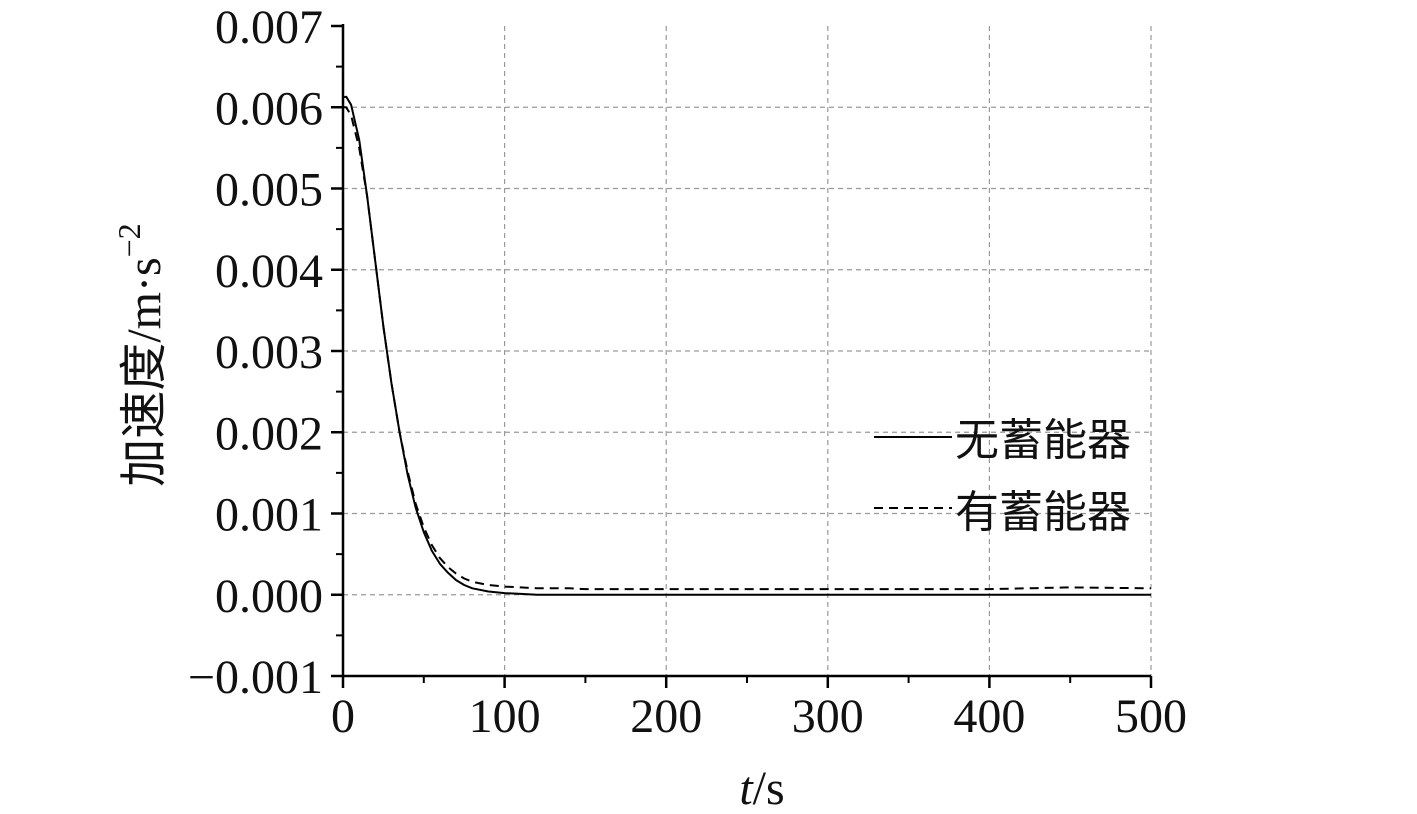 The height and width of the screenshot is (814, 1417). I want to click on y-tick-label: 0.004, so click(269, 271).